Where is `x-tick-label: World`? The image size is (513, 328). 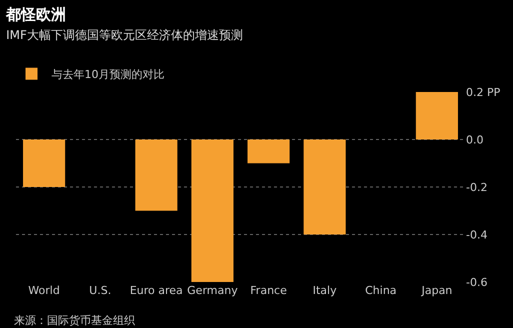 x-tick-label: World is located at coordinates (44, 290).